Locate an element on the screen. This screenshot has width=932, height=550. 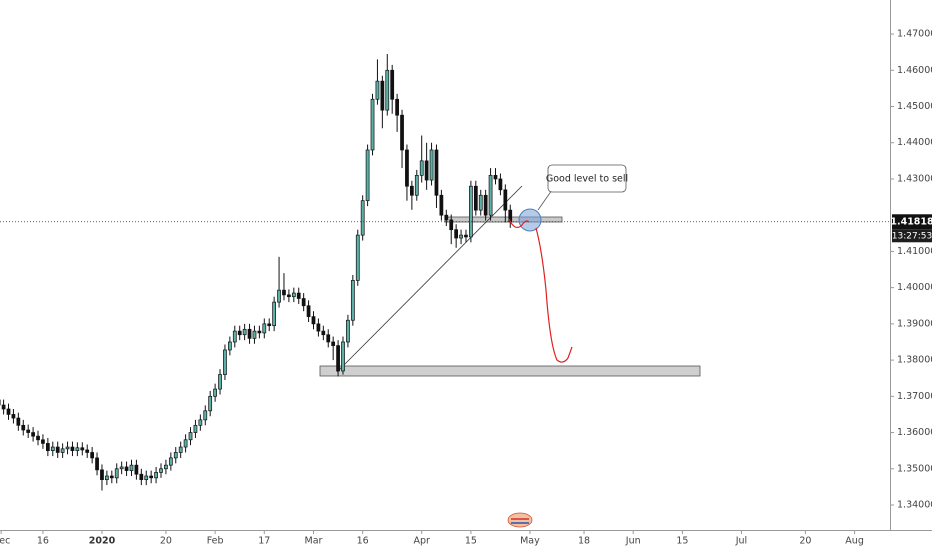
x-tick-label: Dec is located at coordinates (5, 541).